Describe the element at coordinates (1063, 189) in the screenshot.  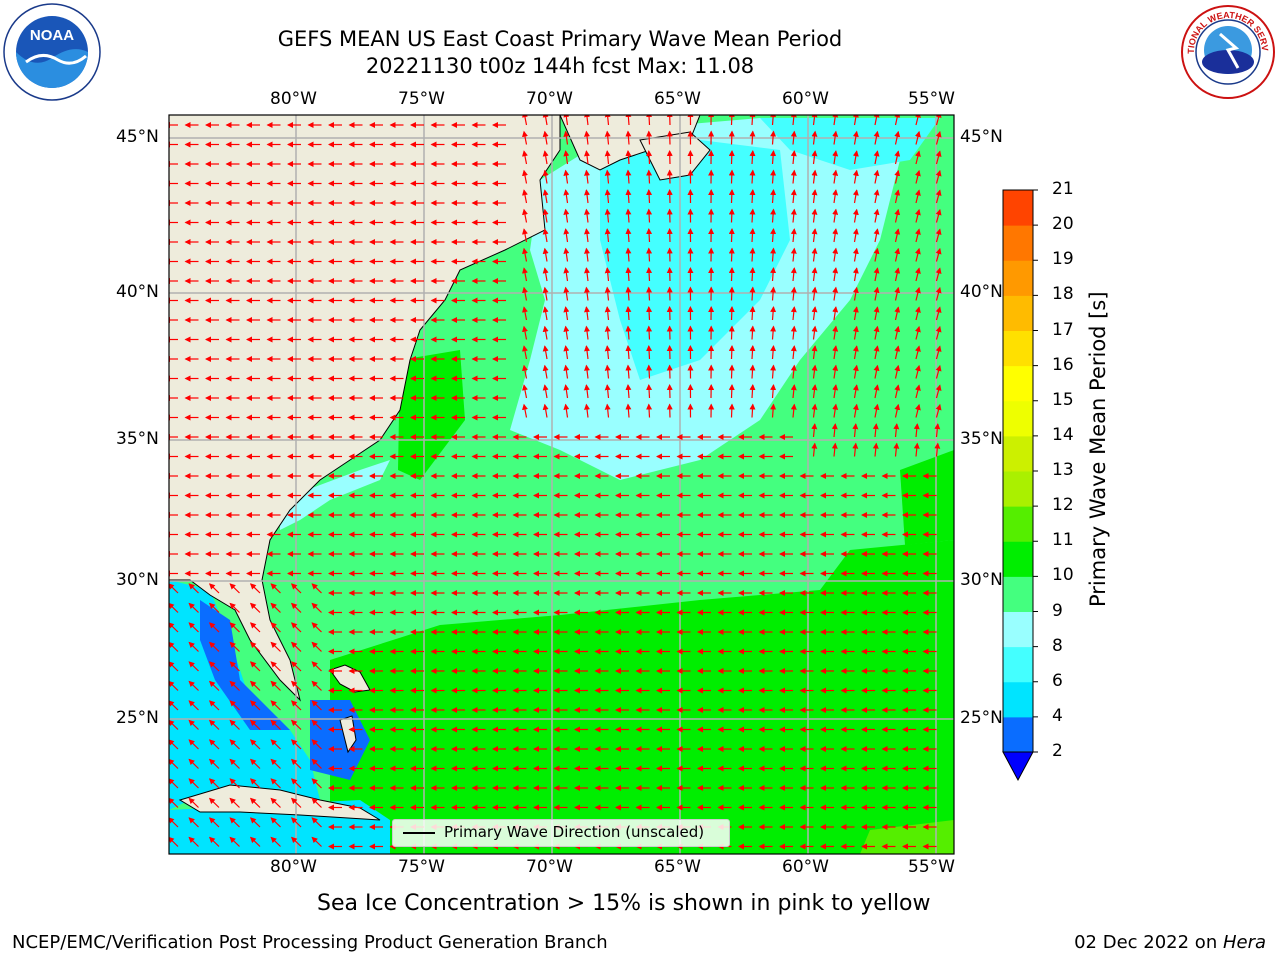
I see `colorbar-tick-label: 21` at that location.